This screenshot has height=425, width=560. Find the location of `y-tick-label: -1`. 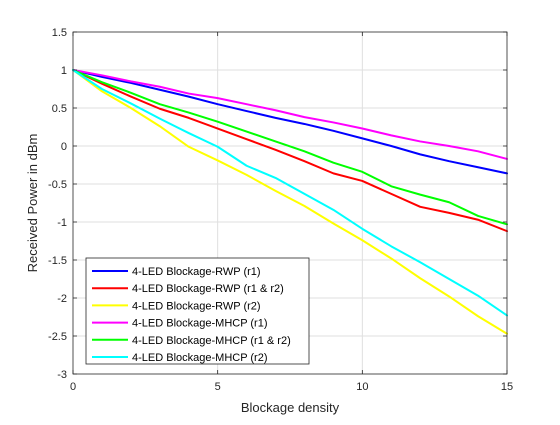

y-tick-label: -1 is located at coordinates (62, 223).